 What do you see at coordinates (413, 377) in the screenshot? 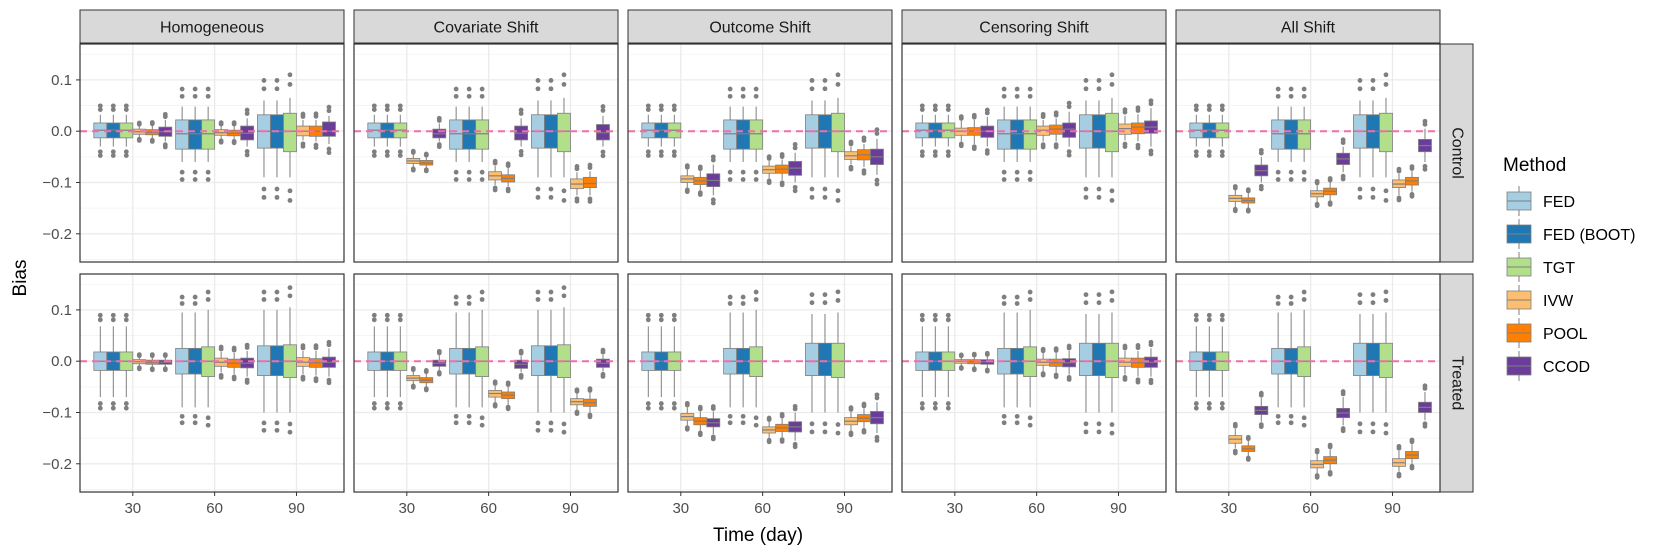
I see `box-ivw-t30` at bounding box center [413, 377].